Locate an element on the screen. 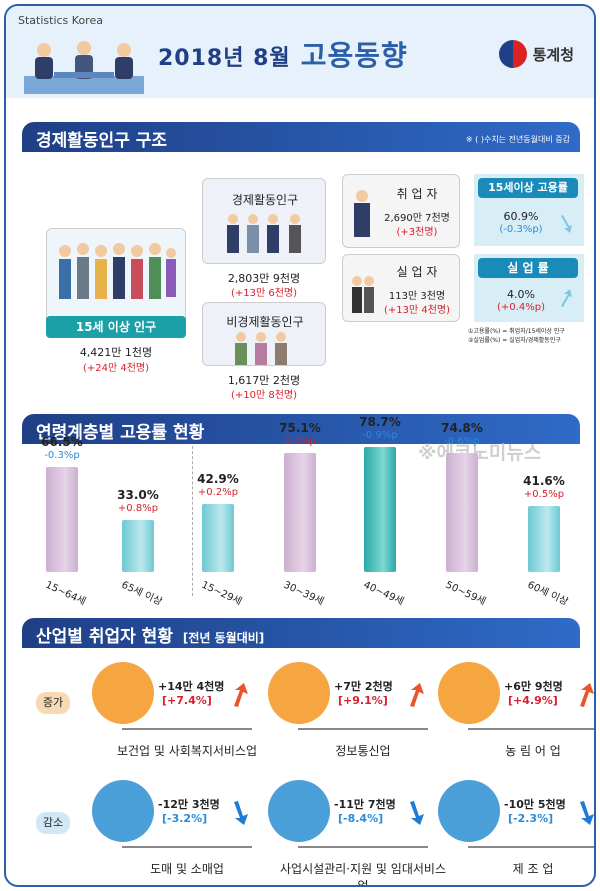 The height and width of the screenshot is (891, 600). chart-change-label: -0.9%p is located at coordinates (380, 436).